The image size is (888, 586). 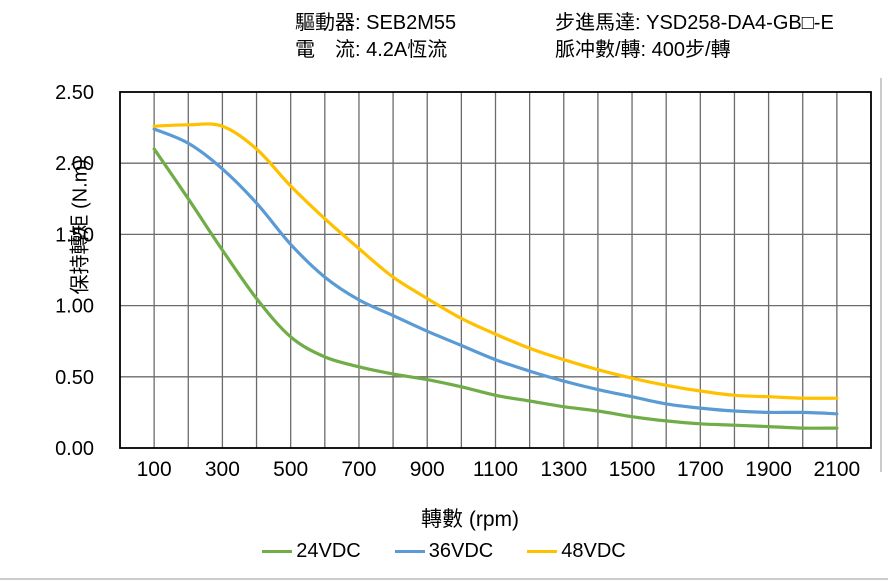 I want to click on y-tick-label: 2.50, so click(x=74, y=93).